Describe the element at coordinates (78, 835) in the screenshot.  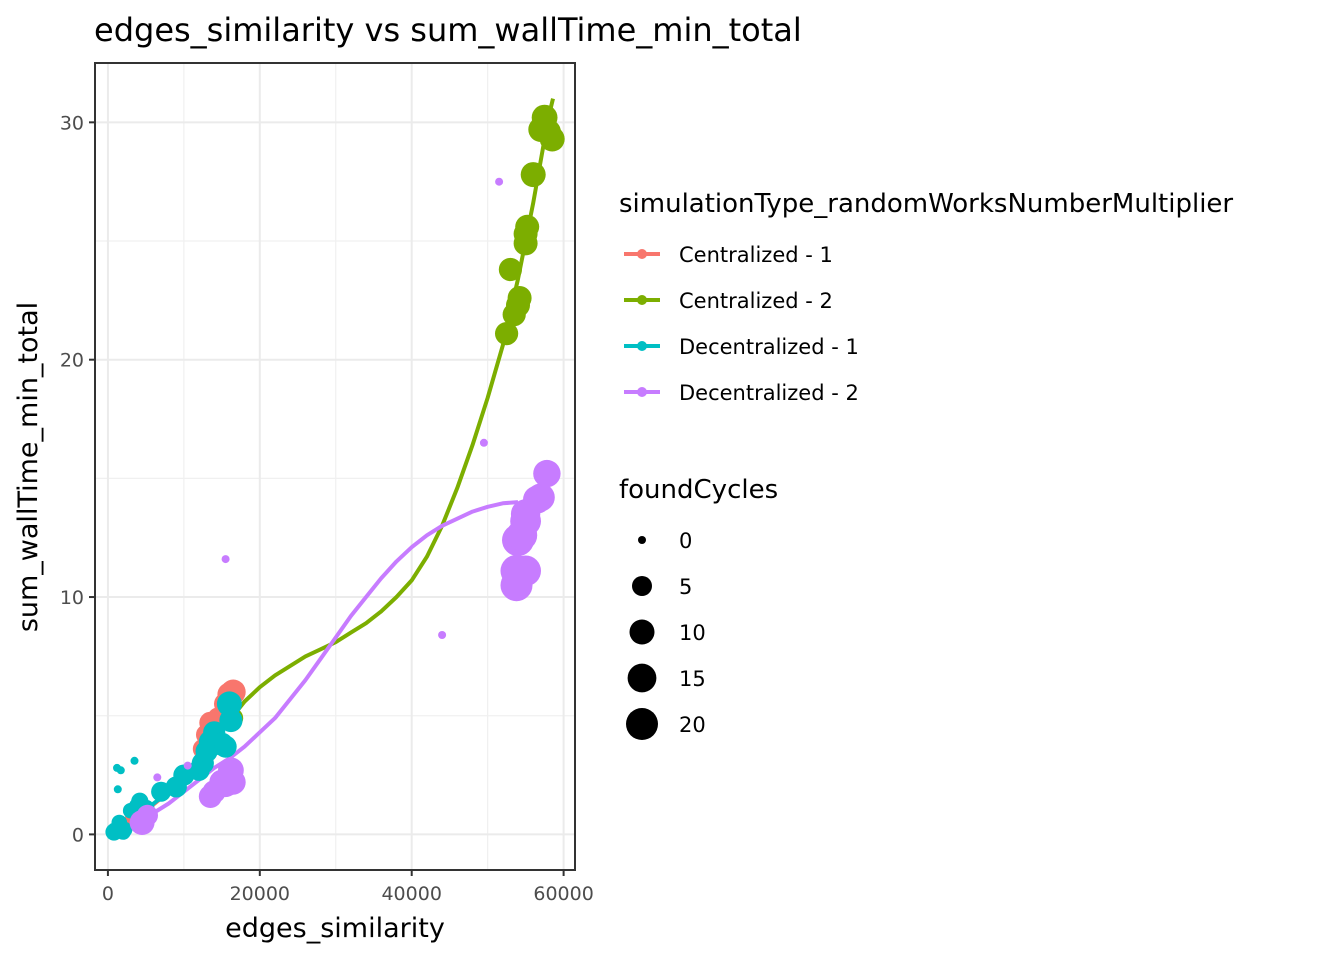
I see `y-tick-label: 0` at that location.